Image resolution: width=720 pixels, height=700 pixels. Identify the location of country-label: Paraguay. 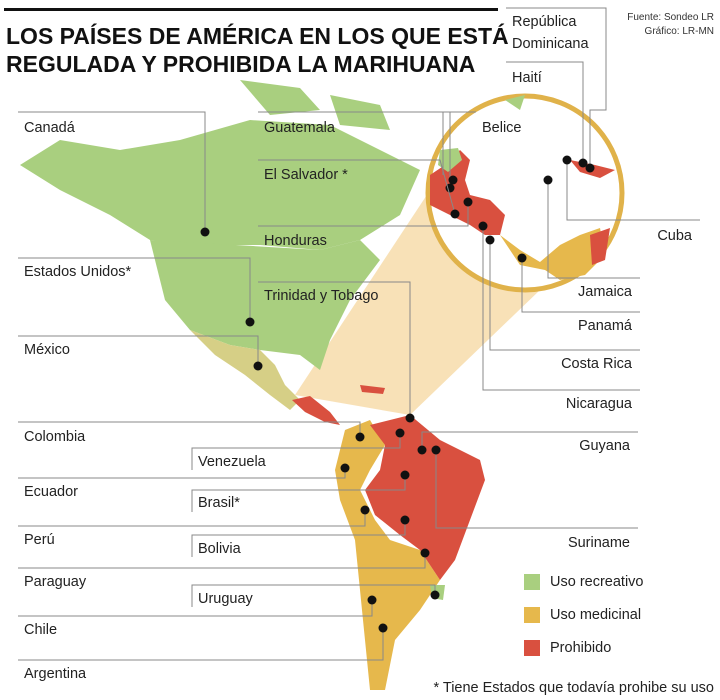
(55, 582).